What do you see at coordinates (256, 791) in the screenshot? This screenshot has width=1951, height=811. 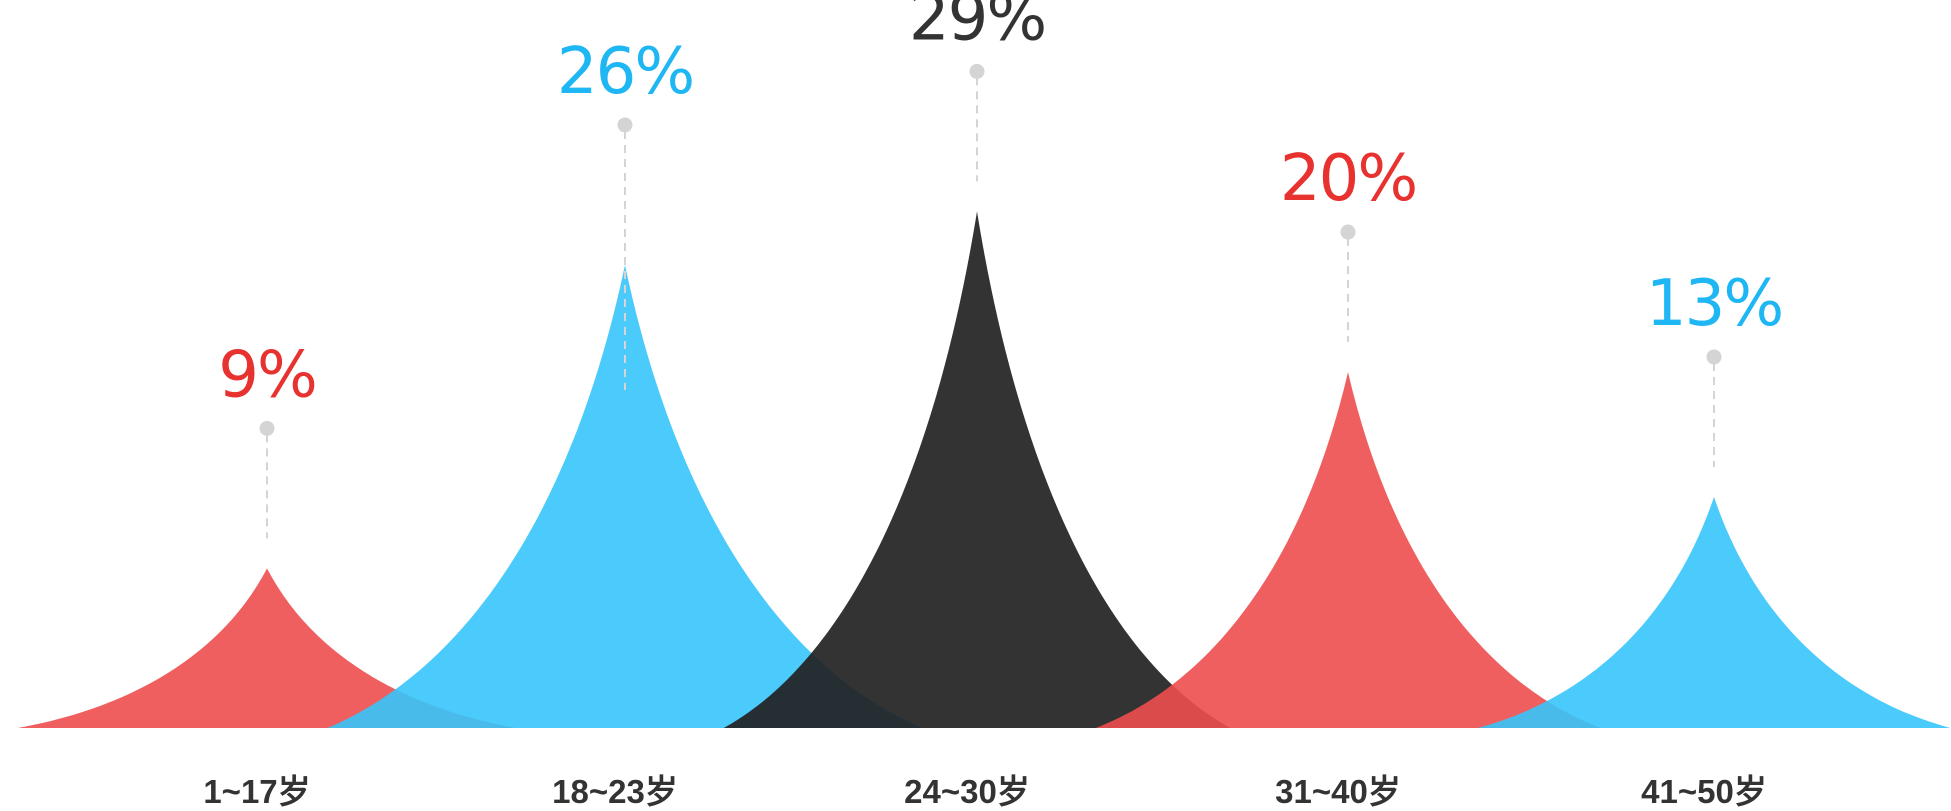 I see `category-label-1: 1~17岁` at bounding box center [256, 791].